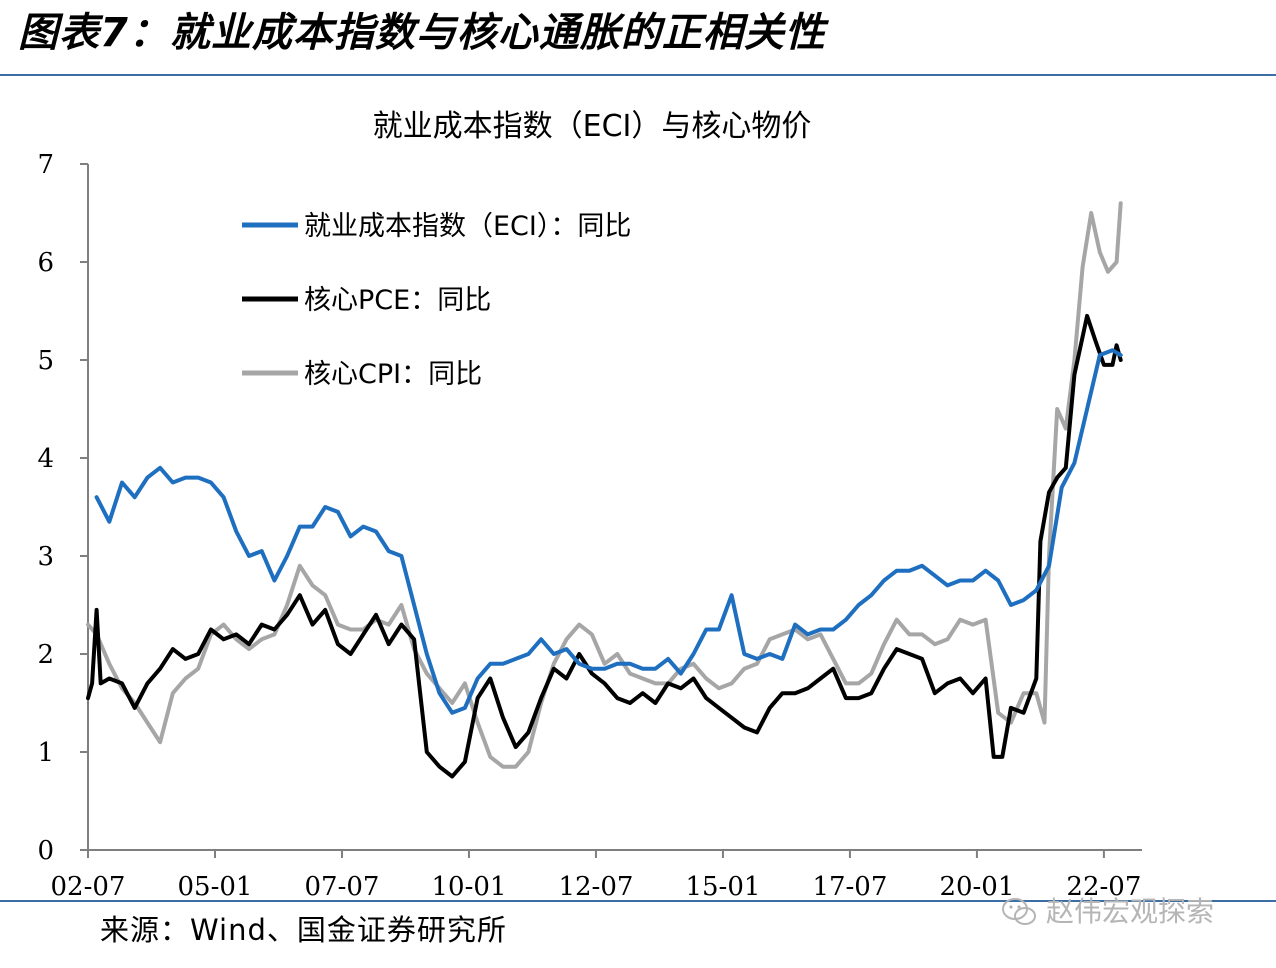  What do you see at coordinates (1103, 885) in the screenshot?
I see `x-tick-label: 22-07` at bounding box center [1103, 885].